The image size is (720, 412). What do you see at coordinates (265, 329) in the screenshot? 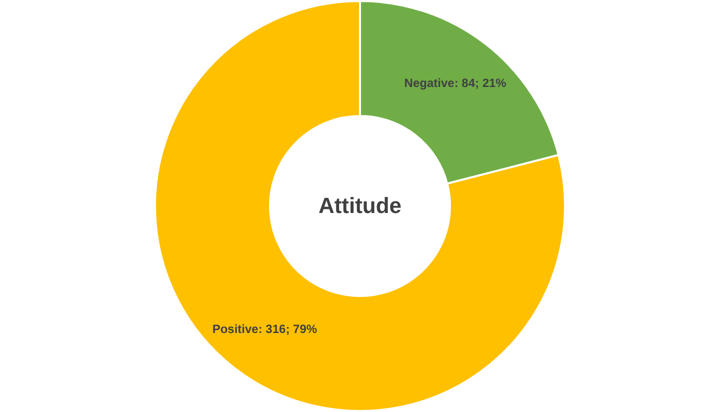
I see `slice-label: Positive: 316; 79%` at bounding box center [265, 329].